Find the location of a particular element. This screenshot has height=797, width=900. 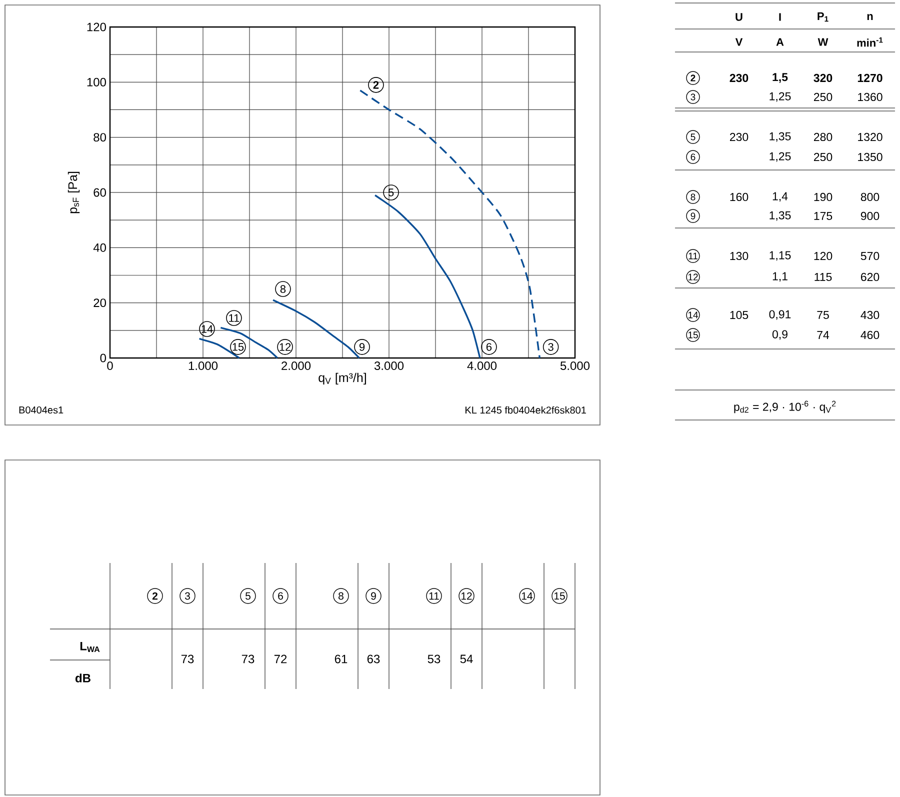

text: 900 is located at coordinates (870, 216).